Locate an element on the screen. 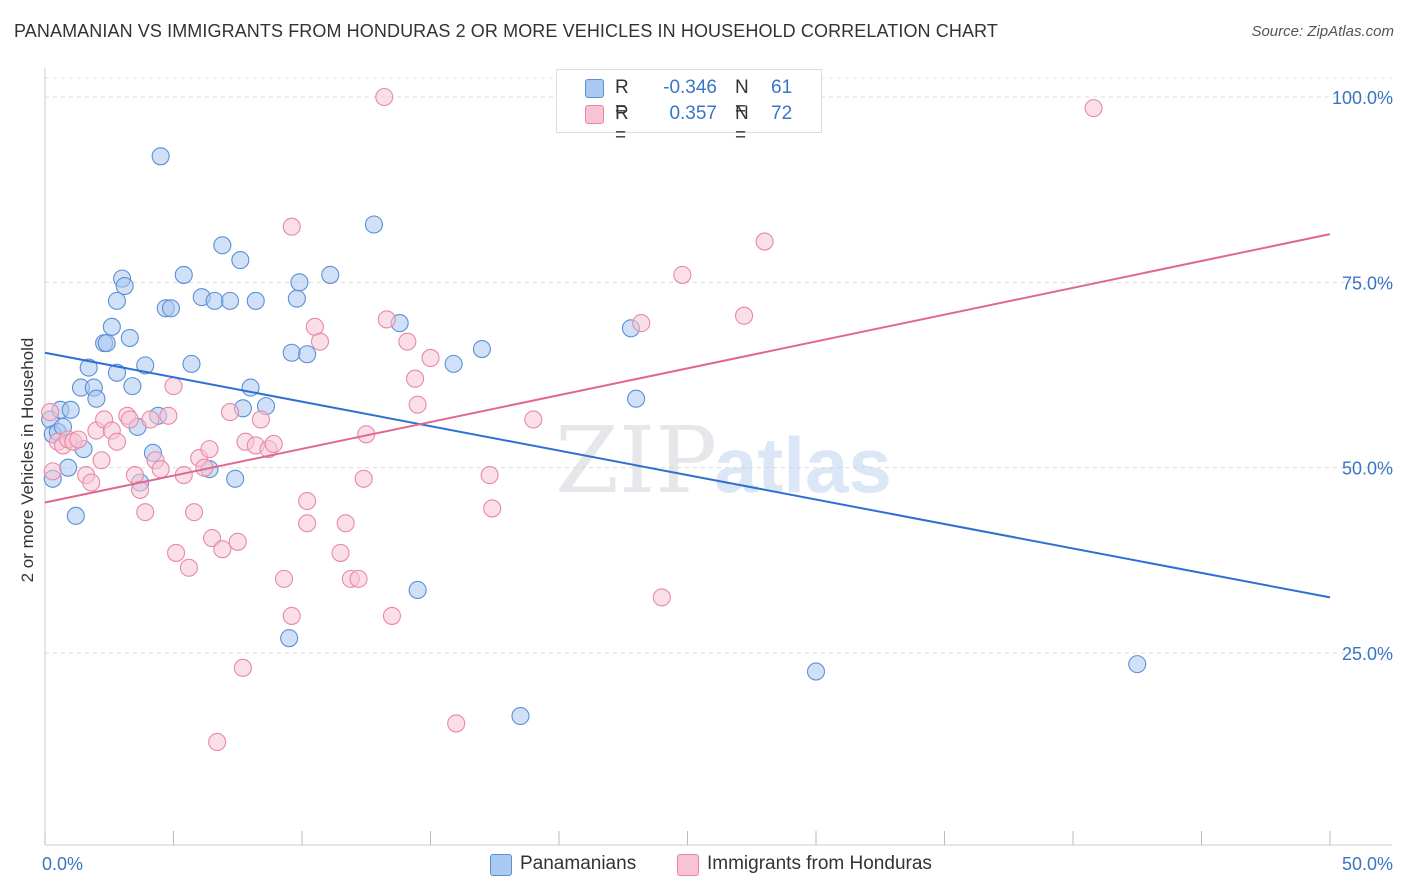  legend-swatch-blue is located at coordinates (594, 88).